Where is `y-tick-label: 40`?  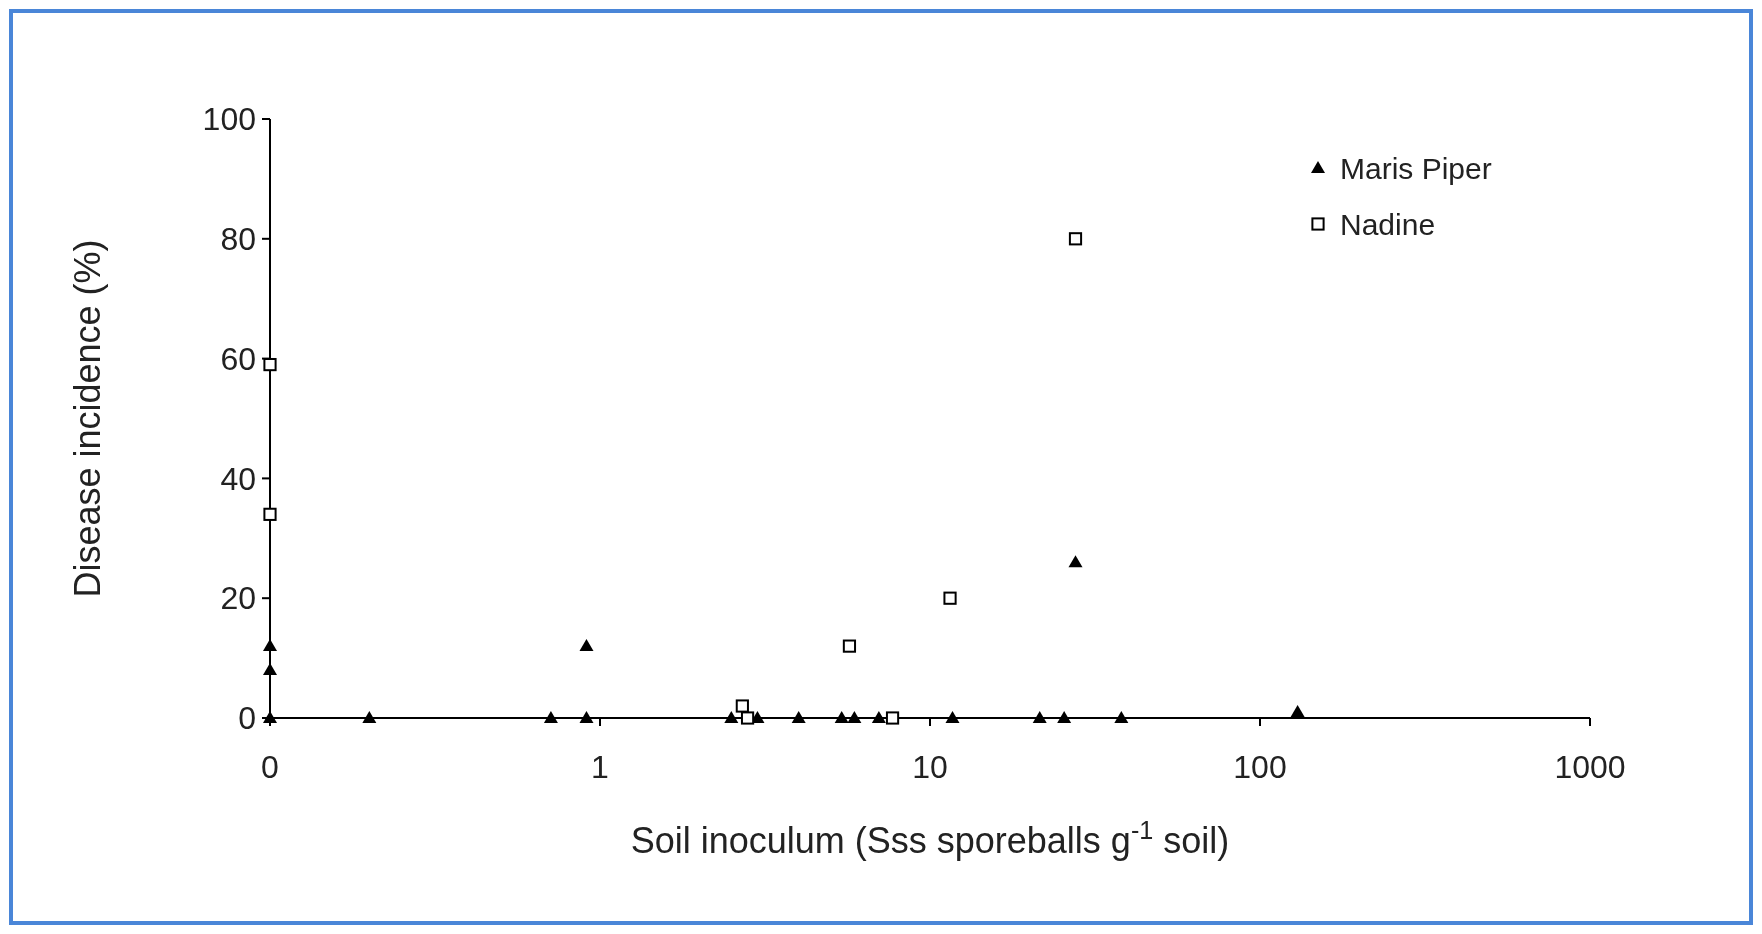
y-tick-label: 40 is located at coordinates (238, 478).